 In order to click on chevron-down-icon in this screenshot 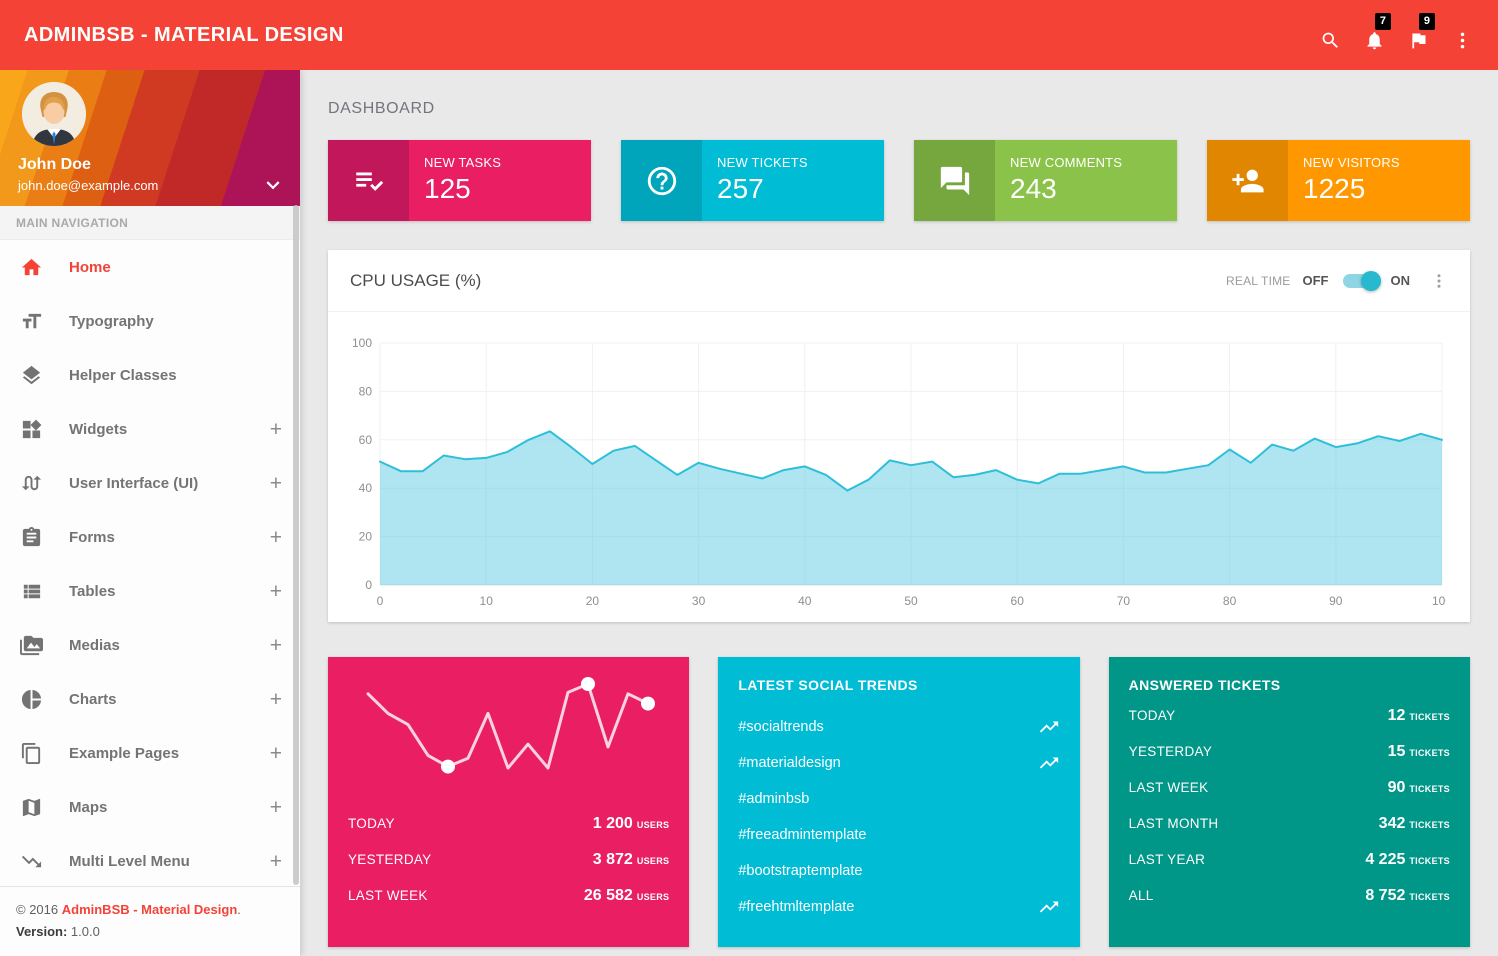, I will do `click(273, 185)`.